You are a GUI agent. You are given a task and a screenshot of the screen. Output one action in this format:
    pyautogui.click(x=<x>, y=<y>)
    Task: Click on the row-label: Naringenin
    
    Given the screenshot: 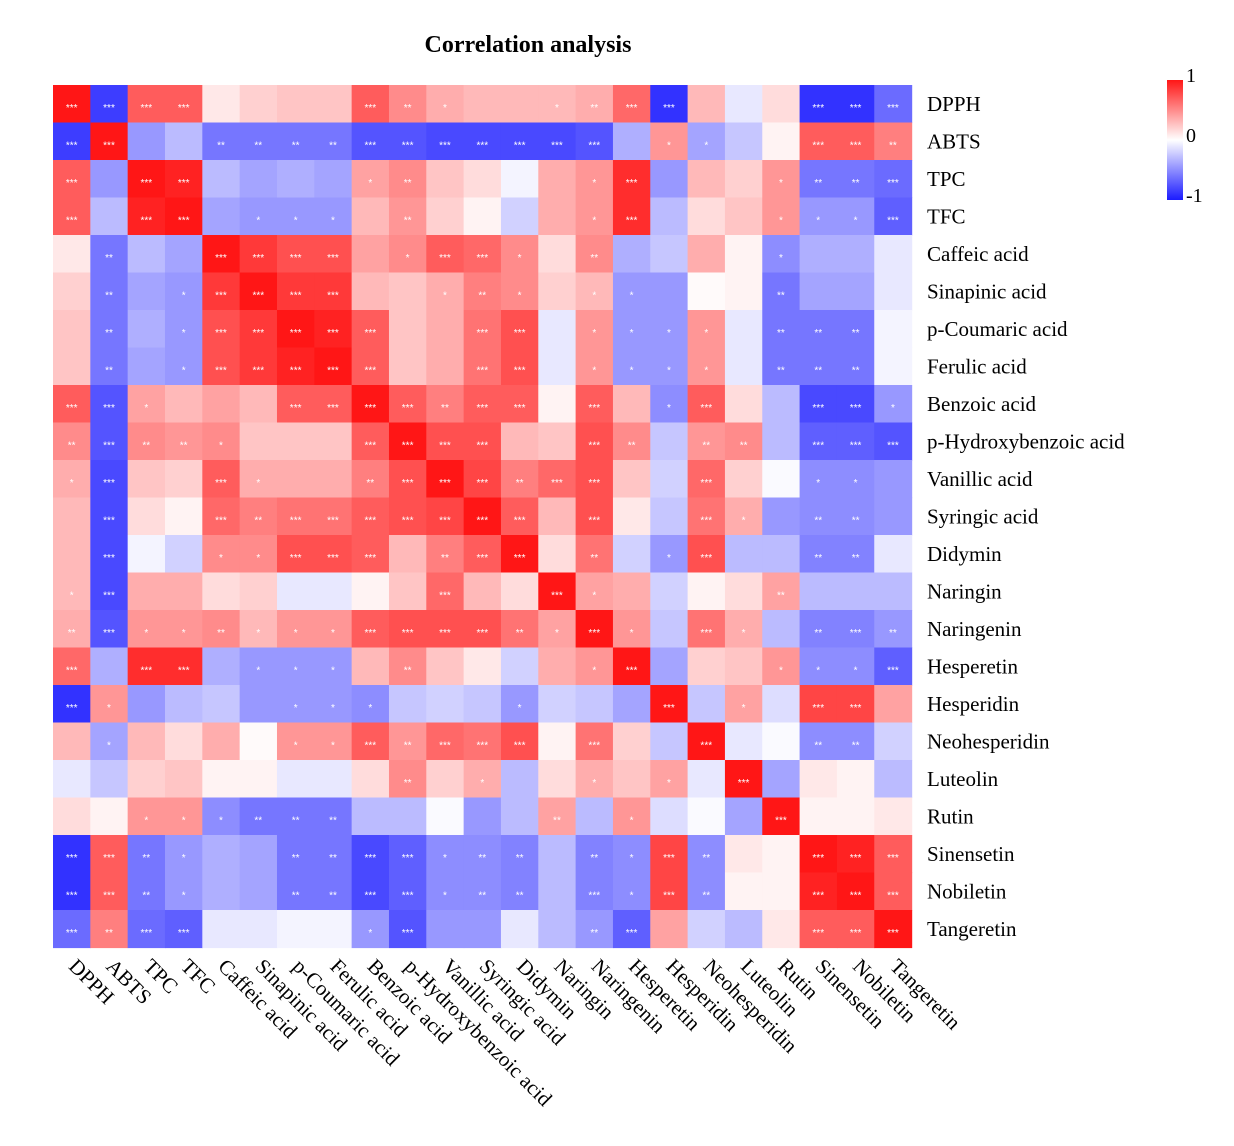 What is the action you would take?
    pyautogui.click(x=974, y=629)
    